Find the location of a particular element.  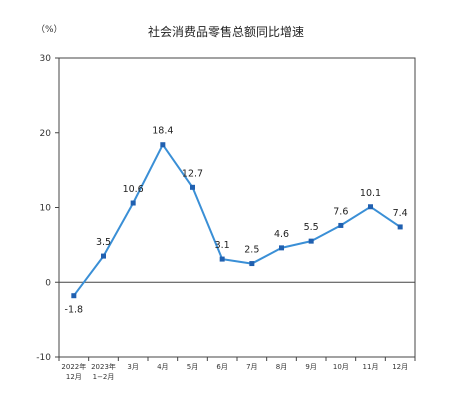

chart-title: 社会消费品零售总额同比增速 is located at coordinates (226, 31).